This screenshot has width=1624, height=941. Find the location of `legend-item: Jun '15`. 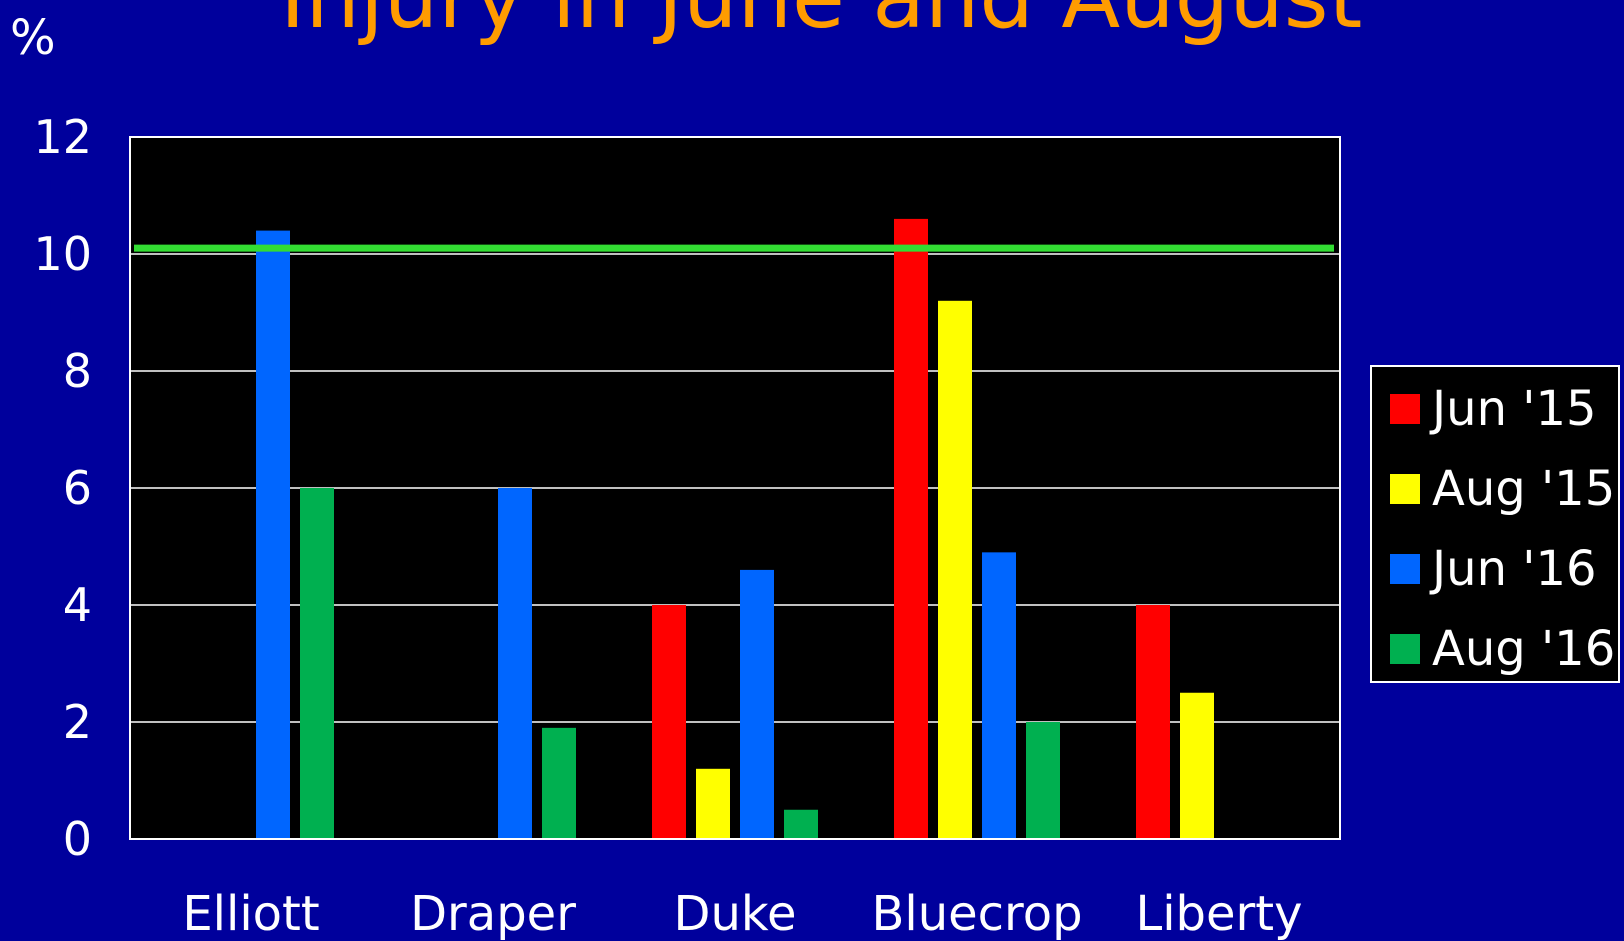

legend-item: Jun '15 is located at coordinates (1493, 409).